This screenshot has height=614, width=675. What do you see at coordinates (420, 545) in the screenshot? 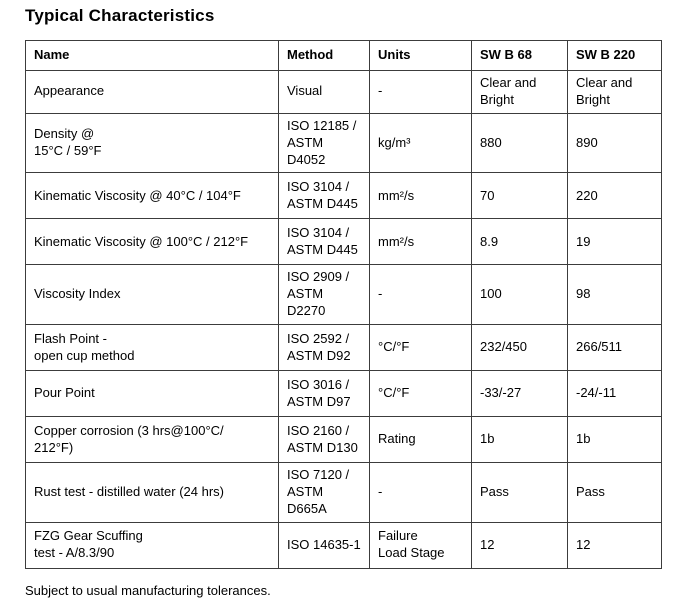
I see `cell-units: Failure Load Stage` at bounding box center [420, 545].